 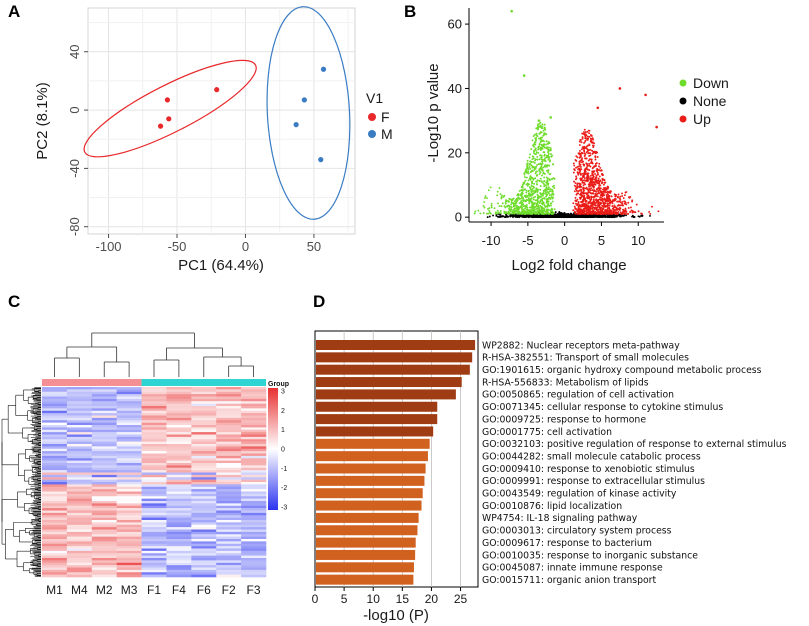 I want to click on panel-b-y-tick-label: 20, so click(x=455, y=152).